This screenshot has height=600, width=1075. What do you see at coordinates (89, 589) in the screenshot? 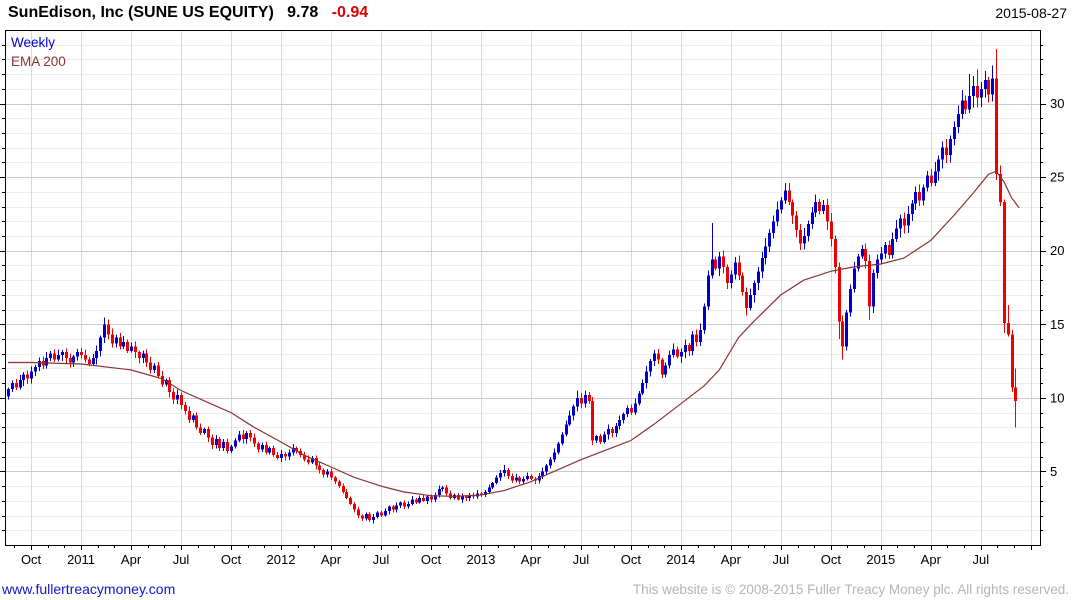
I see `website-link: www.fullertreacymoney.com` at bounding box center [89, 589].